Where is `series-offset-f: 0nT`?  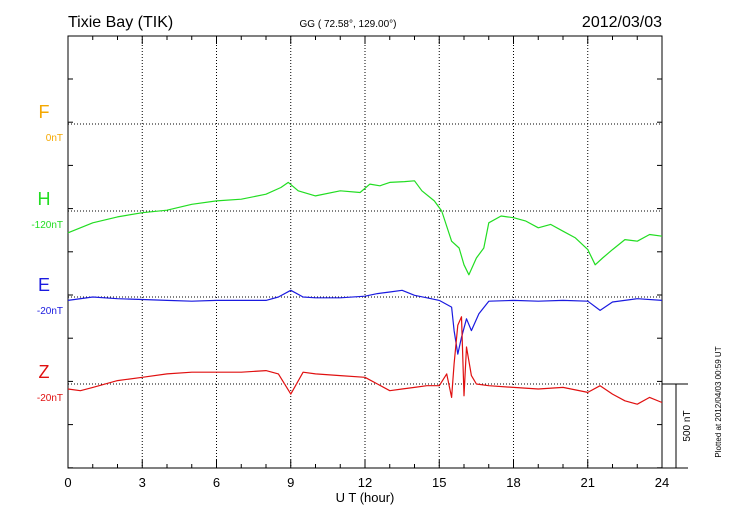
series-offset-f: 0nT is located at coordinates (54, 138).